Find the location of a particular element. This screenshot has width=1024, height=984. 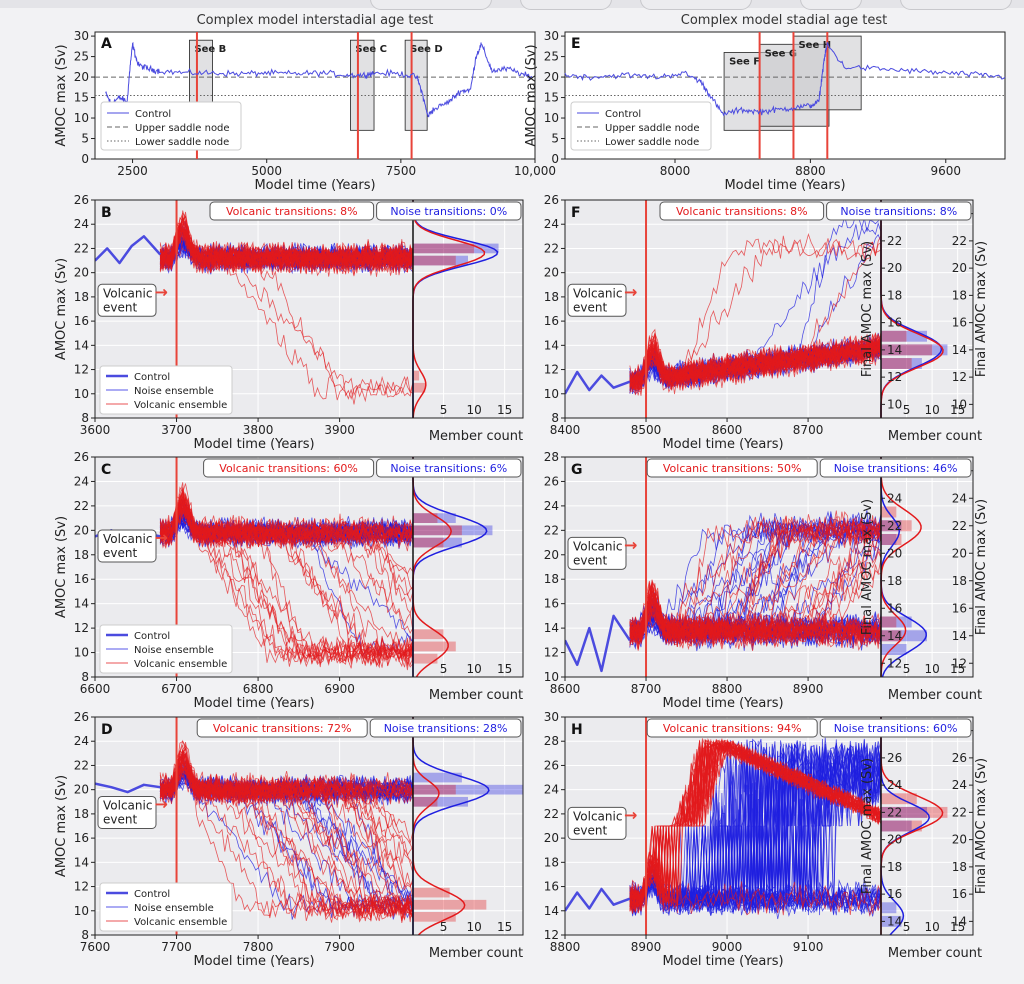

legend-box is located at coordinates (171, 126).